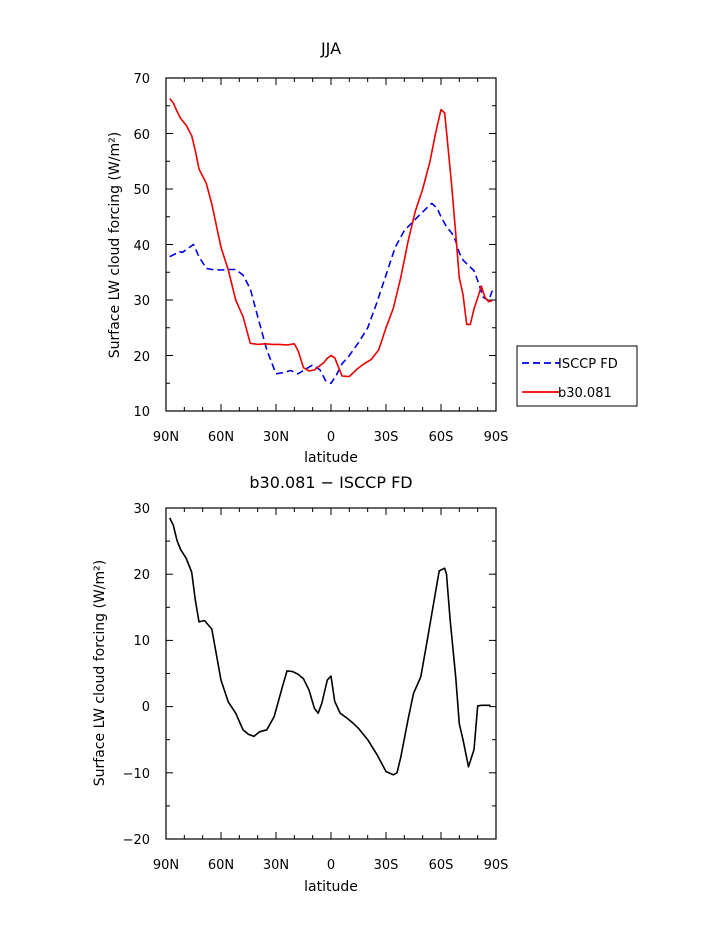  What do you see at coordinates (141, 246) in the screenshot?
I see `top-y-tick-label: 40` at bounding box center [141, 246].